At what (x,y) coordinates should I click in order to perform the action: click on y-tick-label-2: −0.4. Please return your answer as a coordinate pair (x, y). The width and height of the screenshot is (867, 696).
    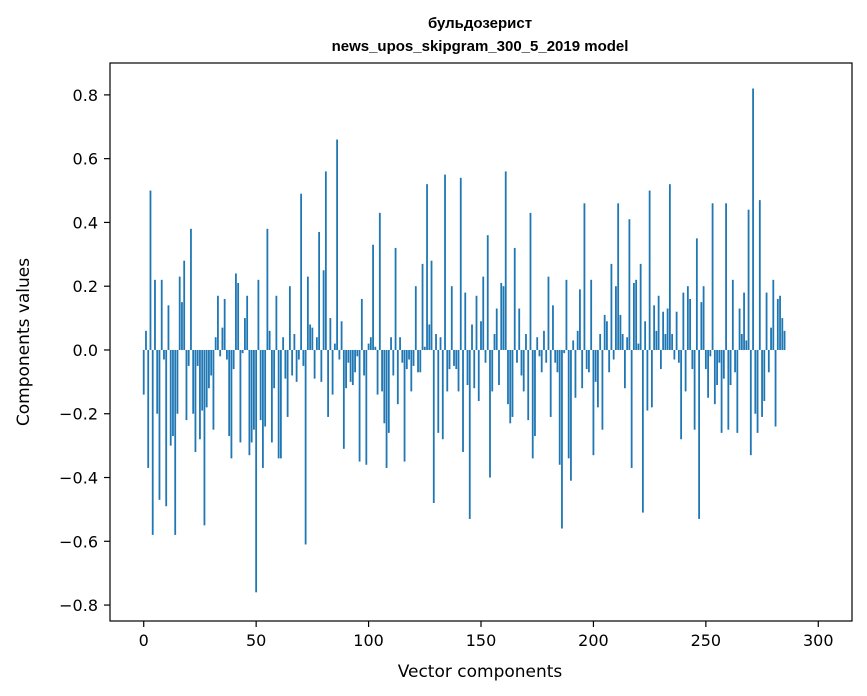
    Looking at the image, I should click on (78, 478).